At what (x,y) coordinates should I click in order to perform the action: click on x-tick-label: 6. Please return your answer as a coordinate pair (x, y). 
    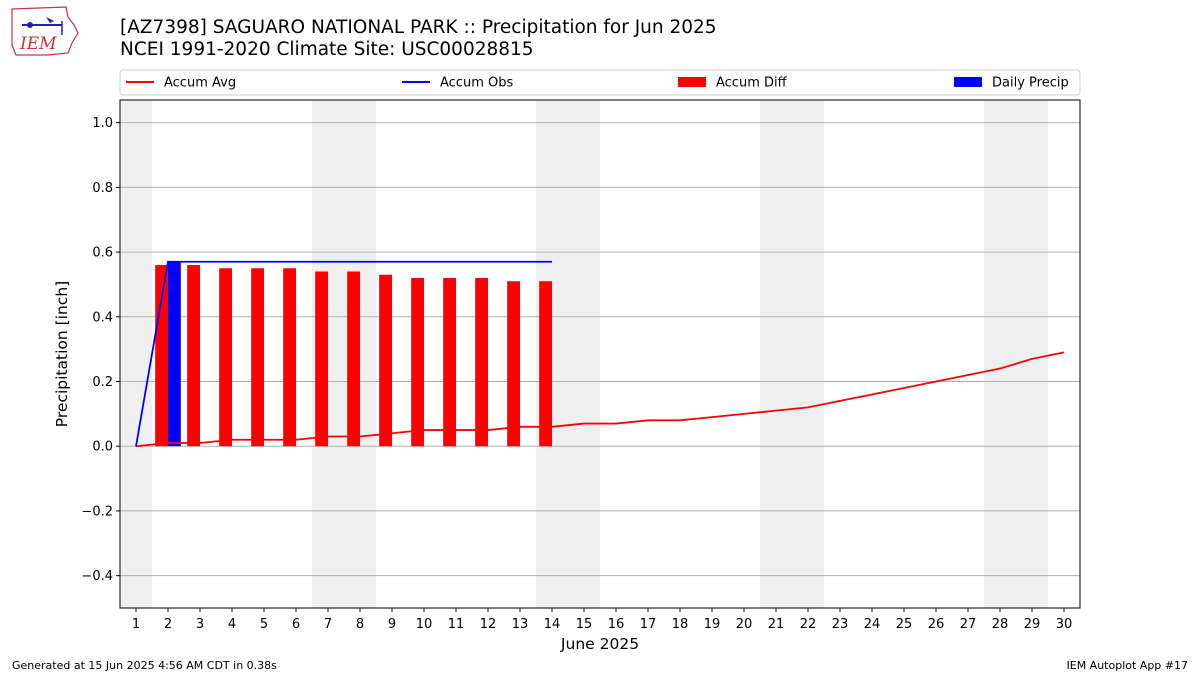
    Looking at the image, I should click on (296, 624).